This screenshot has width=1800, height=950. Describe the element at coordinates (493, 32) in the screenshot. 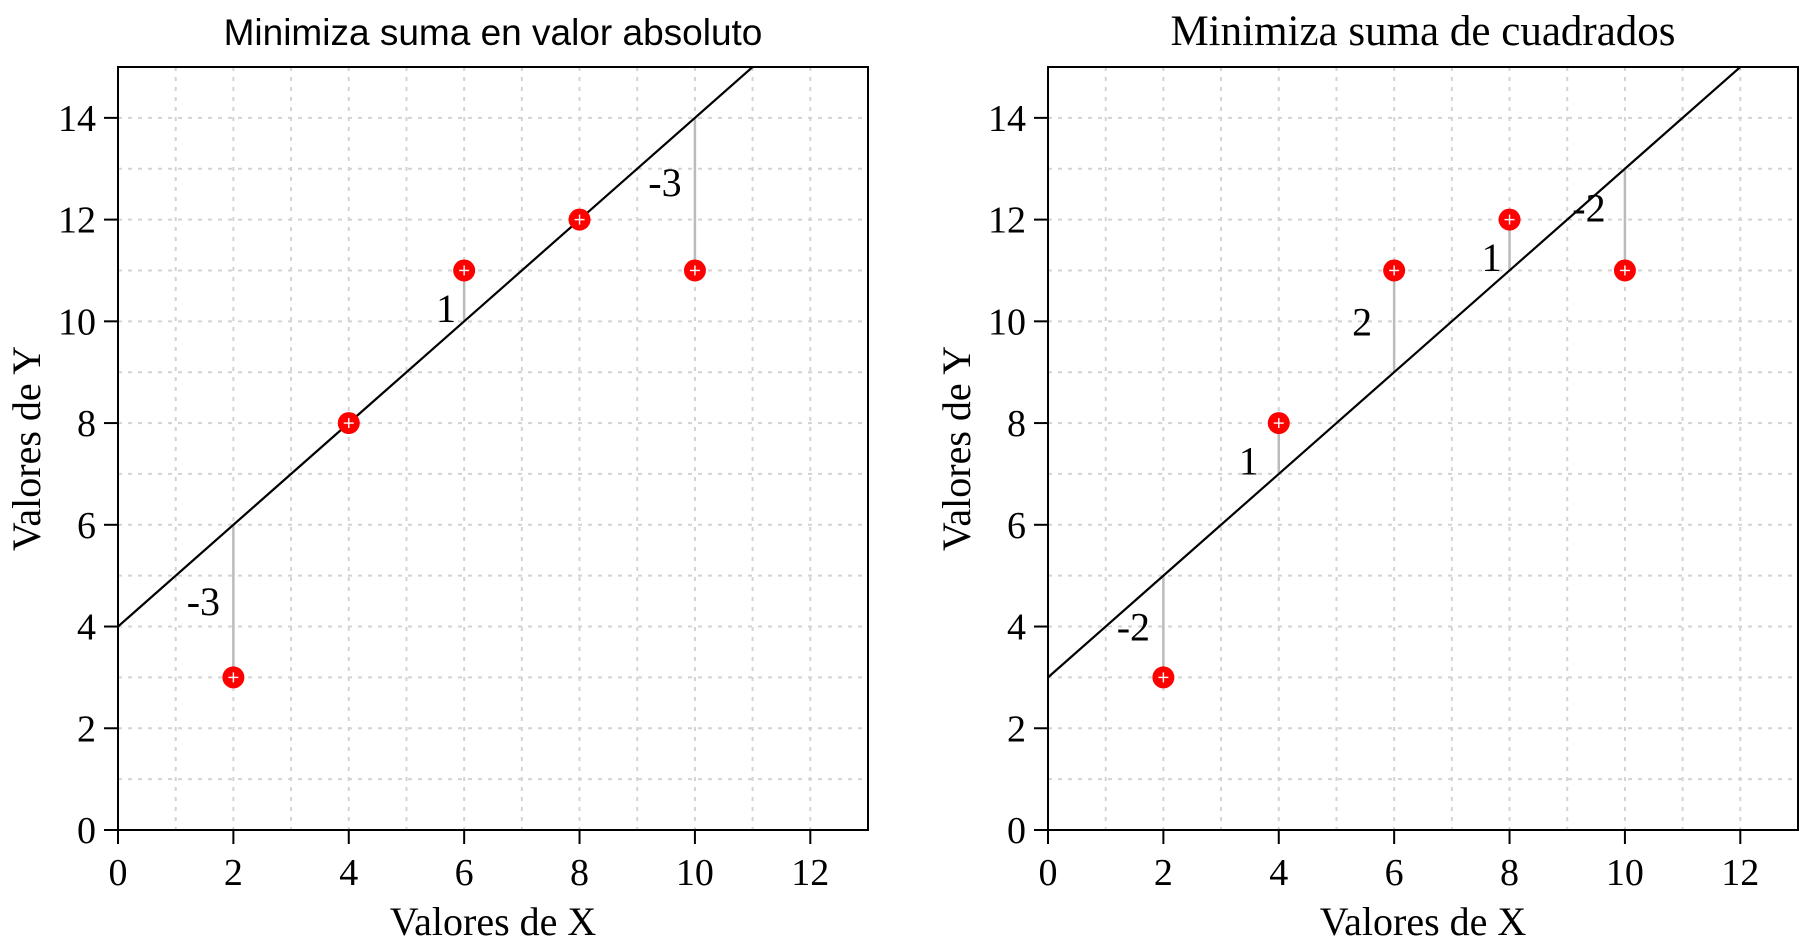

I see `chart-title: Minimiza suma en valor absoluto` at that location.